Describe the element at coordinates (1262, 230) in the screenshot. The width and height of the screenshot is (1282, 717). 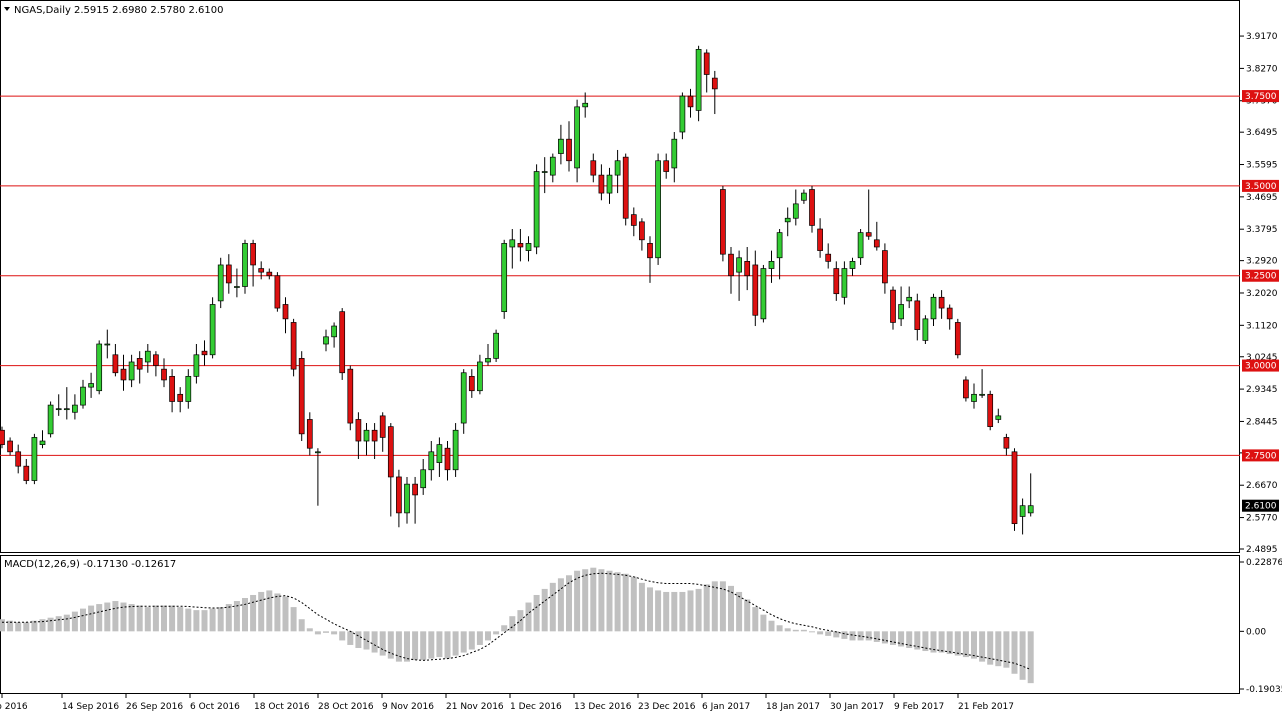
I see `y-tick-label: 3.3795` at that location.